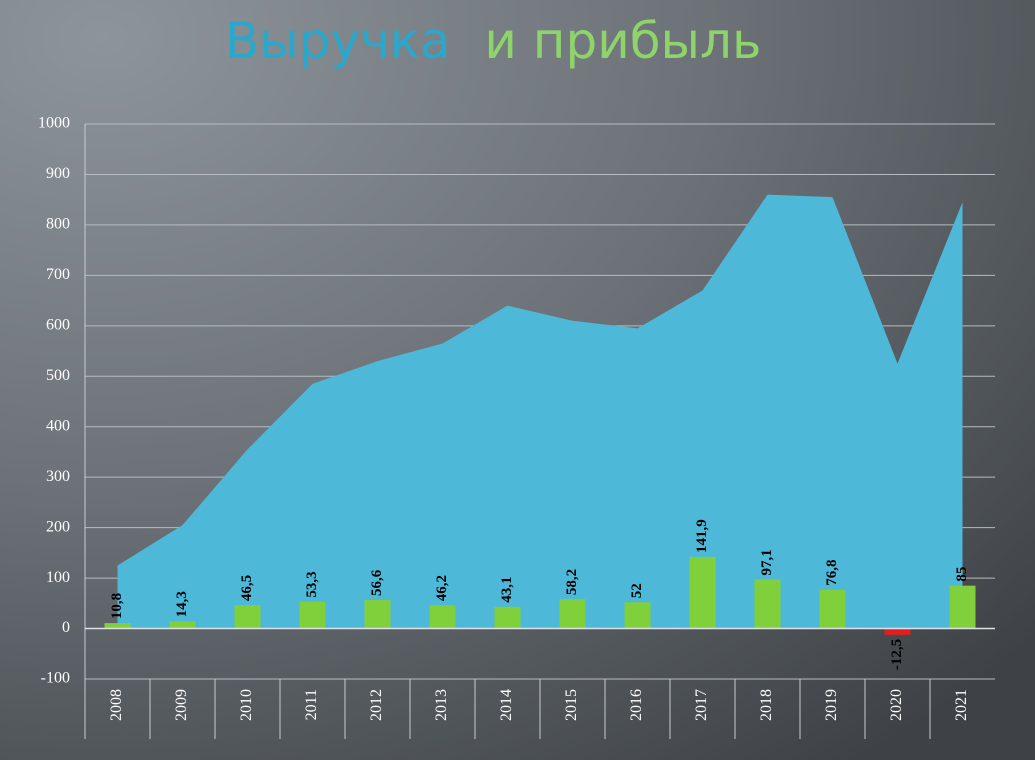  I want to click on x-tick-label: 2008, so click(116, 705).